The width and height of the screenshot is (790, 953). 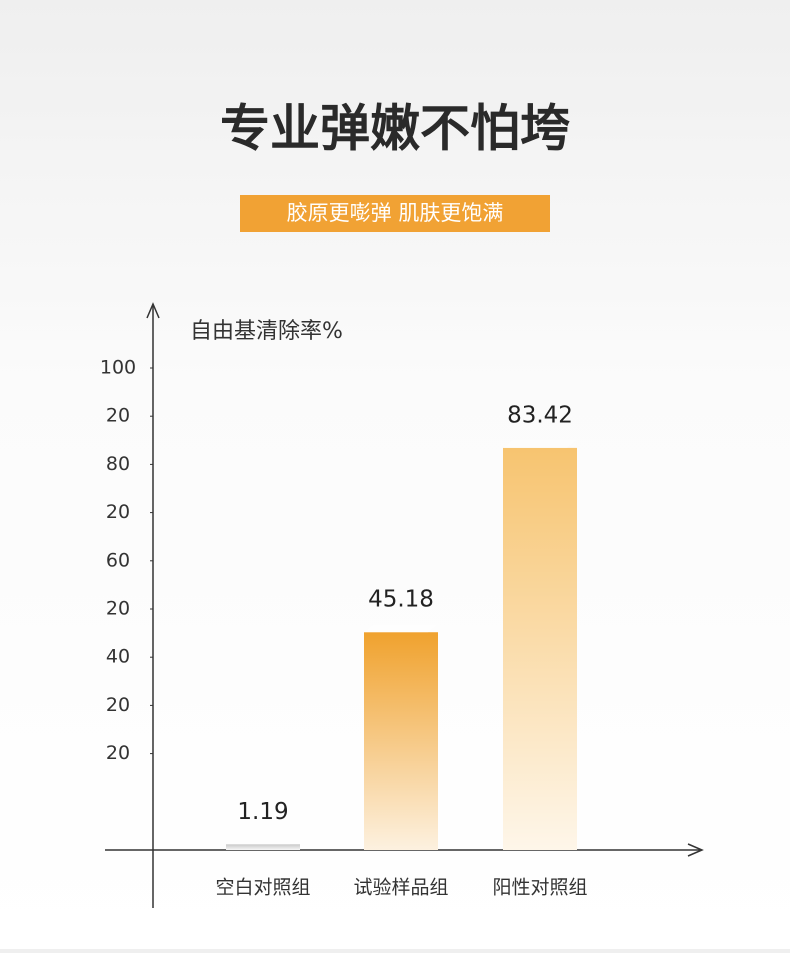 I want to click on x-axis-arrow, so click(x=695, y=850).